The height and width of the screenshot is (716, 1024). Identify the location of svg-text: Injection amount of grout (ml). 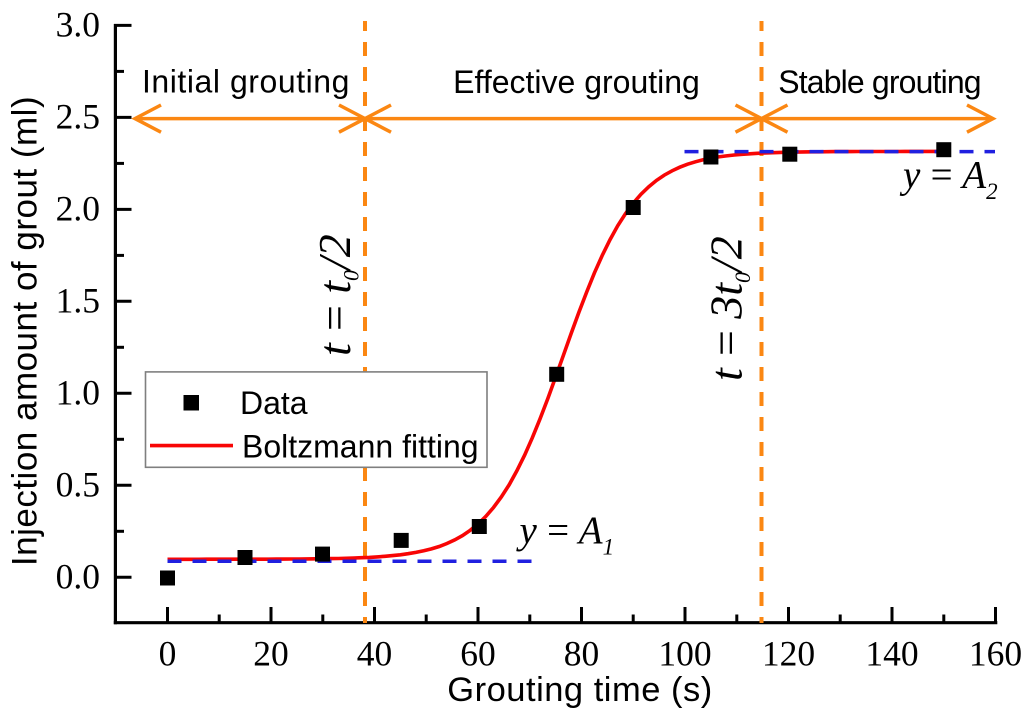
(25, 331).